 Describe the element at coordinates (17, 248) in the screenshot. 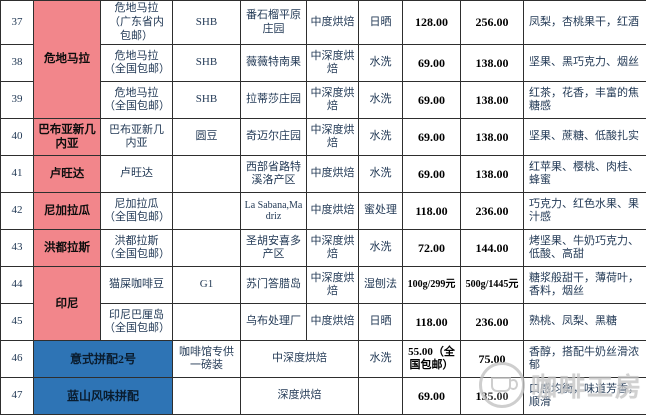

I see `cell-row-number: 43` at that location.